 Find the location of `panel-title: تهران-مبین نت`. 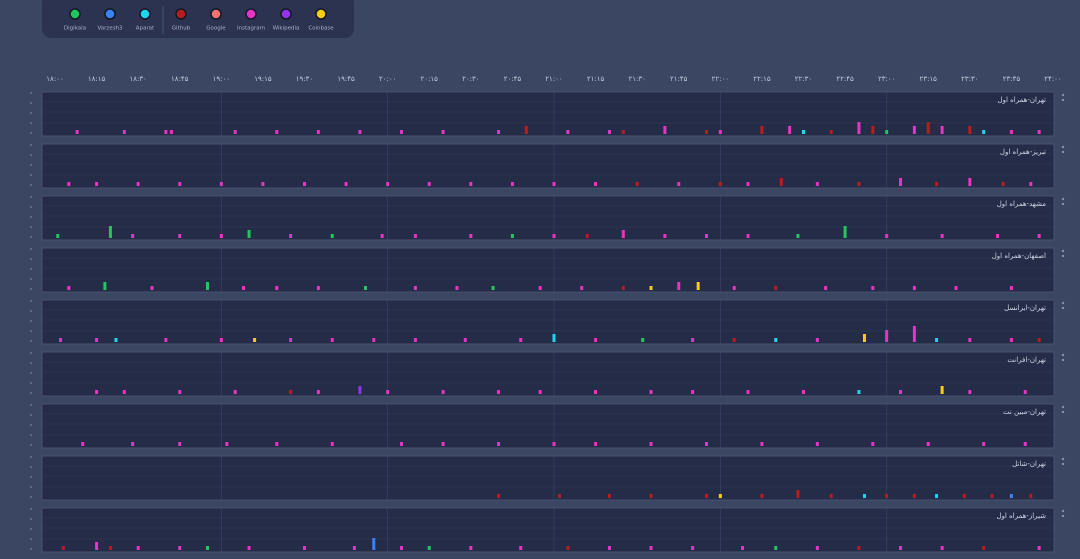

panel-title: تهران-مبین نت is located at coordinates (1024, 412).